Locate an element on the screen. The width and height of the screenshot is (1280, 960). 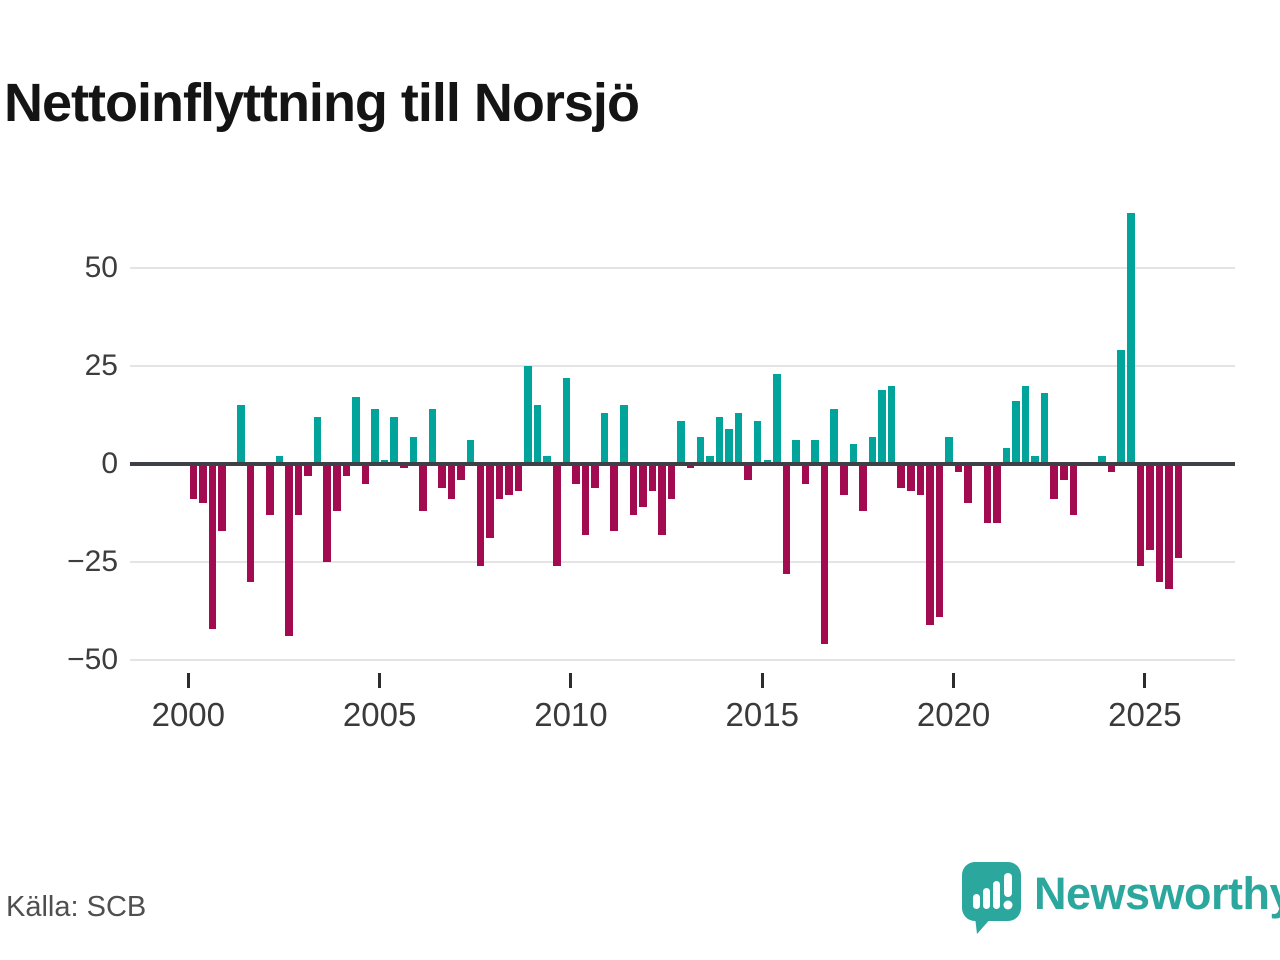
brand-footer: Newsworthy is located at coordinates (1121, 899).